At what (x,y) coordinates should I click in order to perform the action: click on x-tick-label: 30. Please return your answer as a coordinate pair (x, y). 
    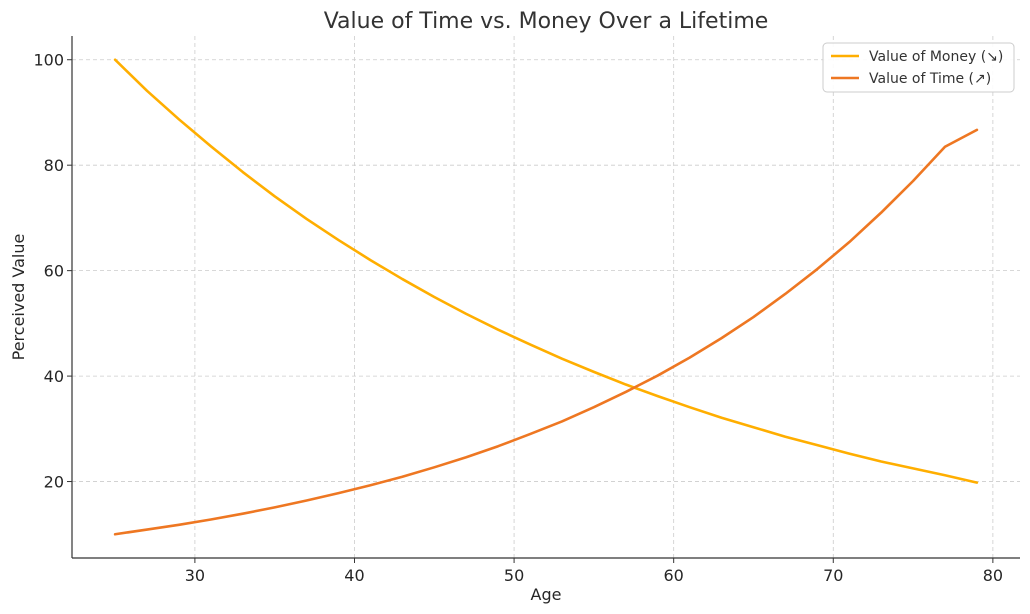
    Looking at the image, I should click on (195, 575).